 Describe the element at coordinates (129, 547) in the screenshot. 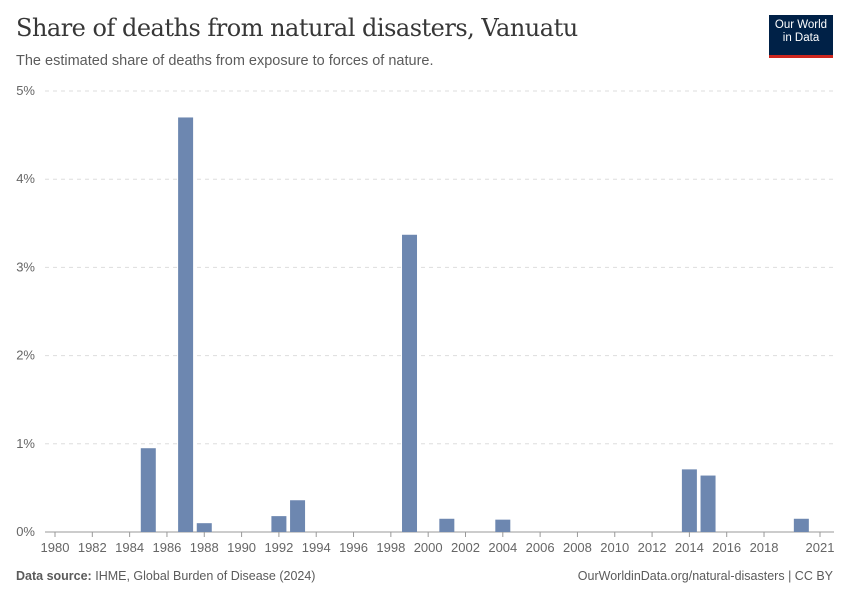

I see `x-tick-label: 1984` at that location.